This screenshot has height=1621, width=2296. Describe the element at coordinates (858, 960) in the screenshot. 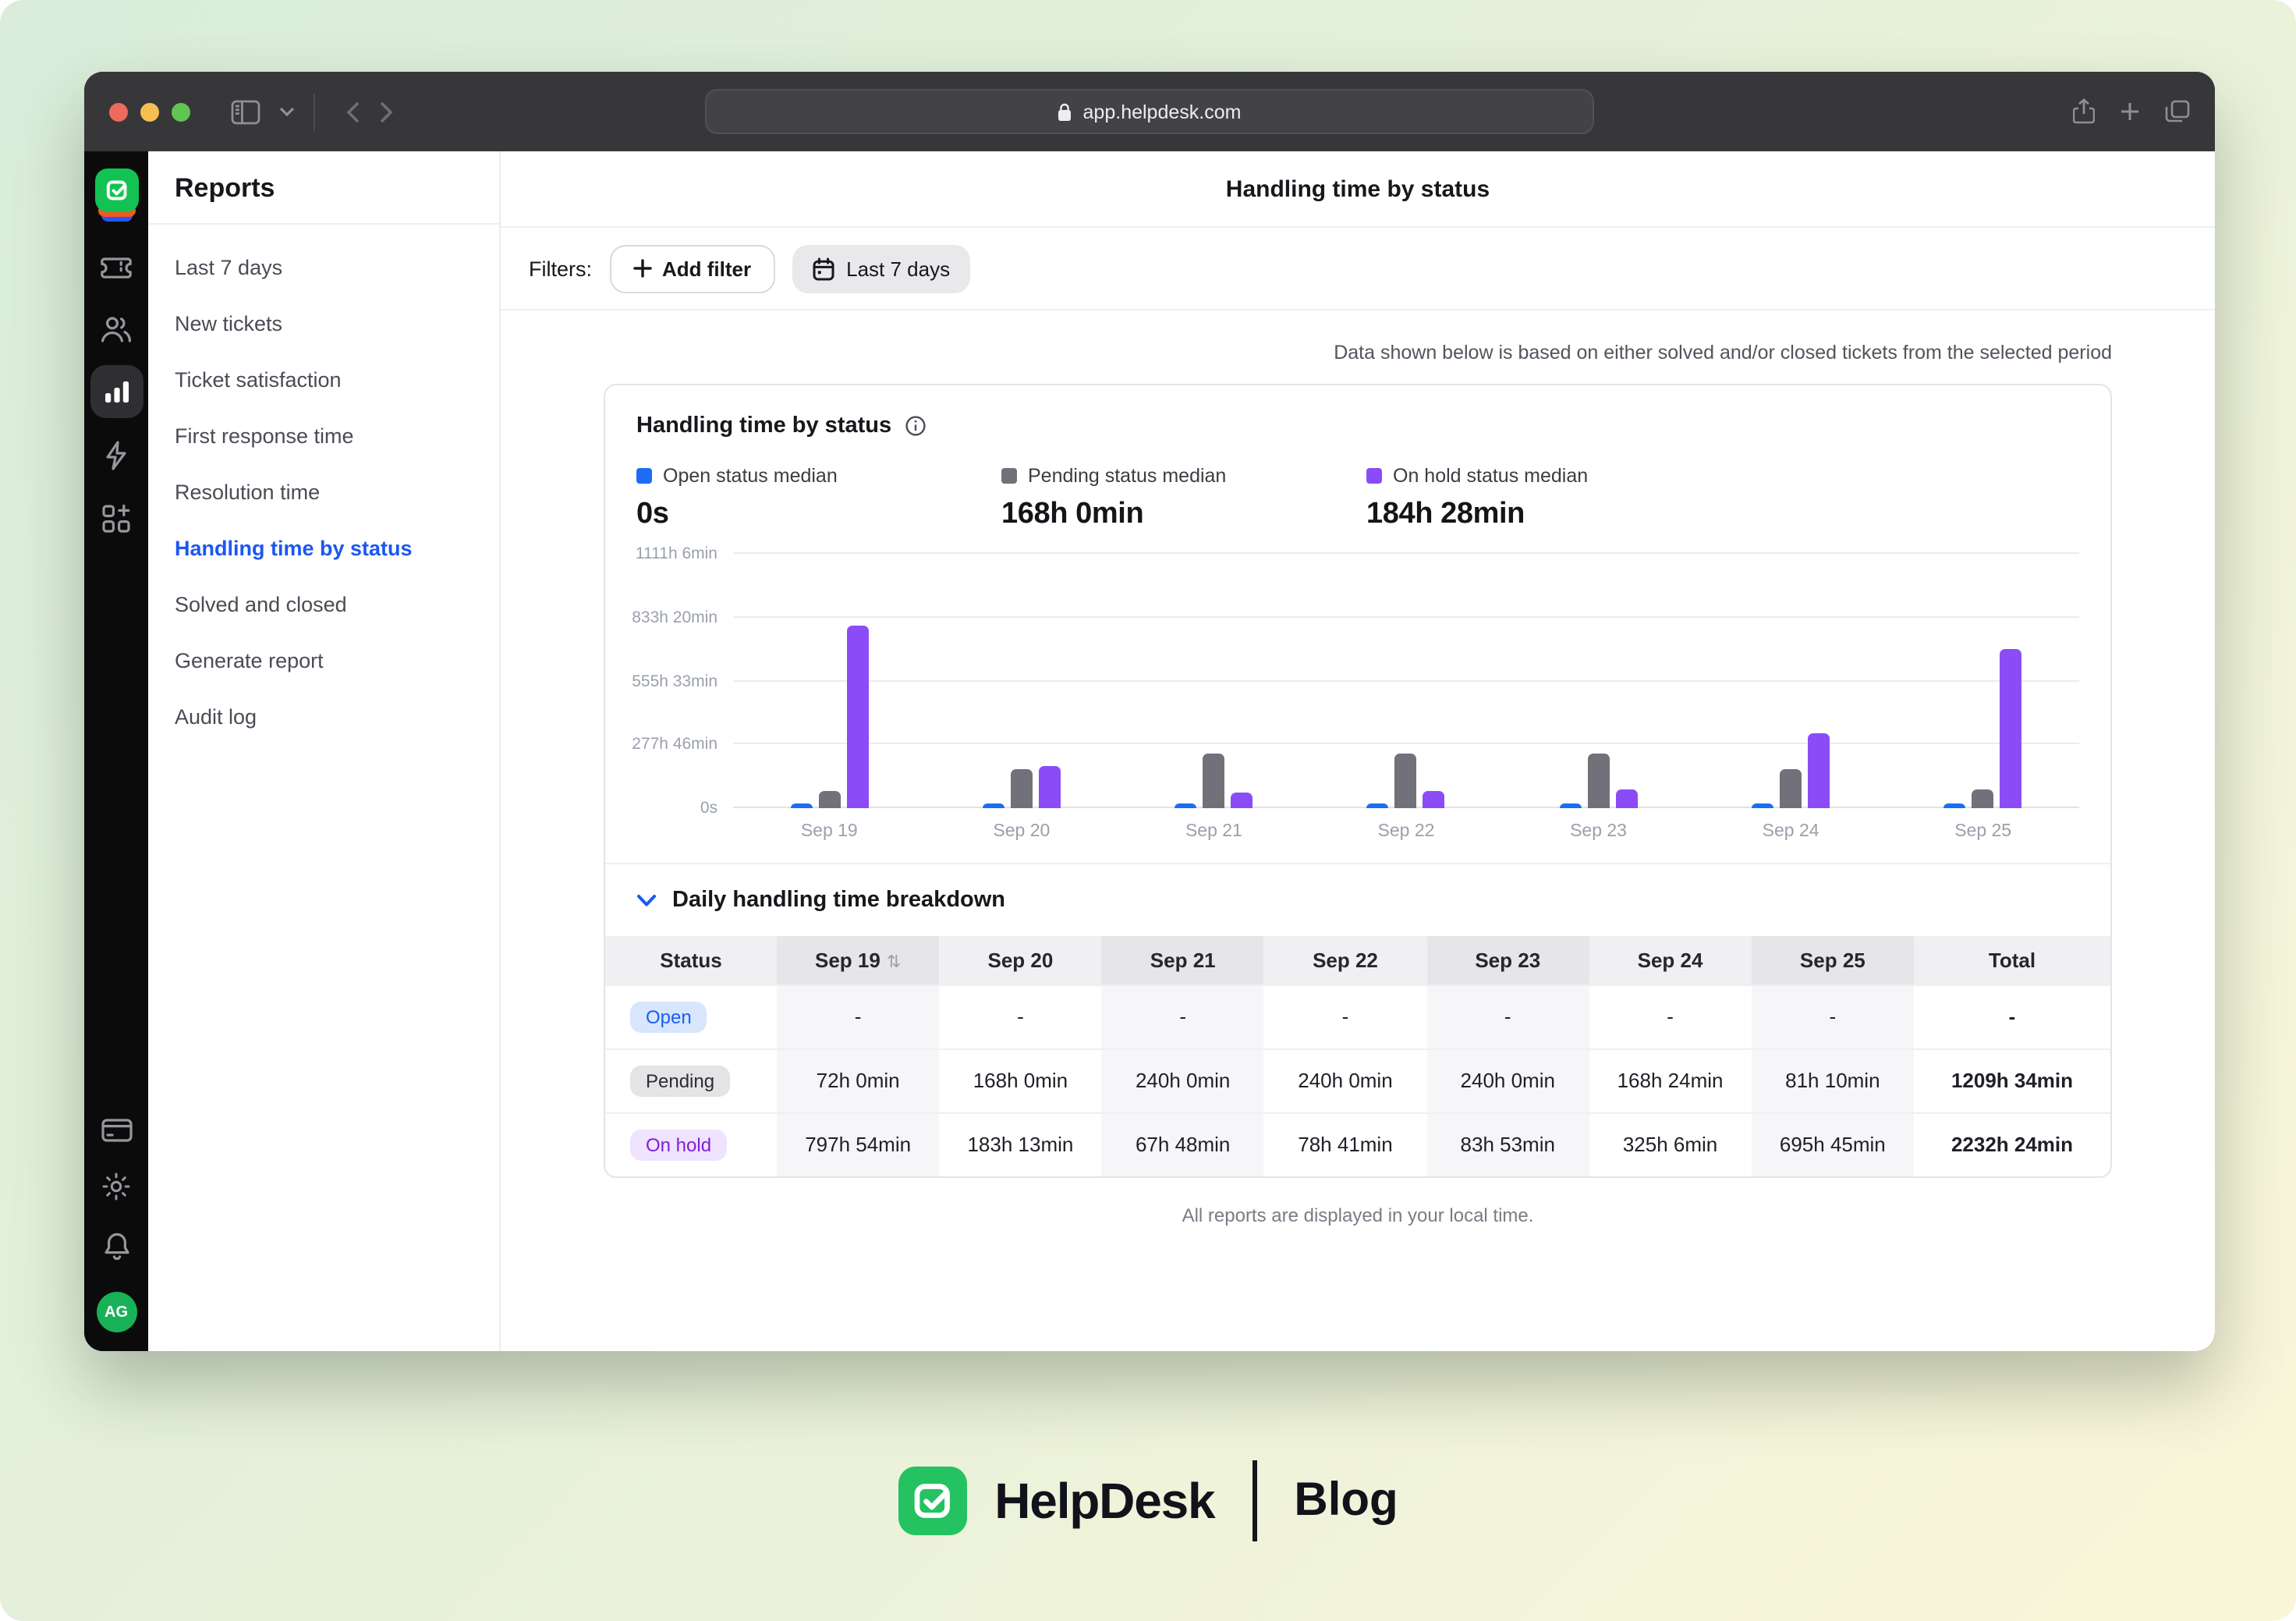

I see `column-header-sep-19: Sep 19 ⇅` at that location.